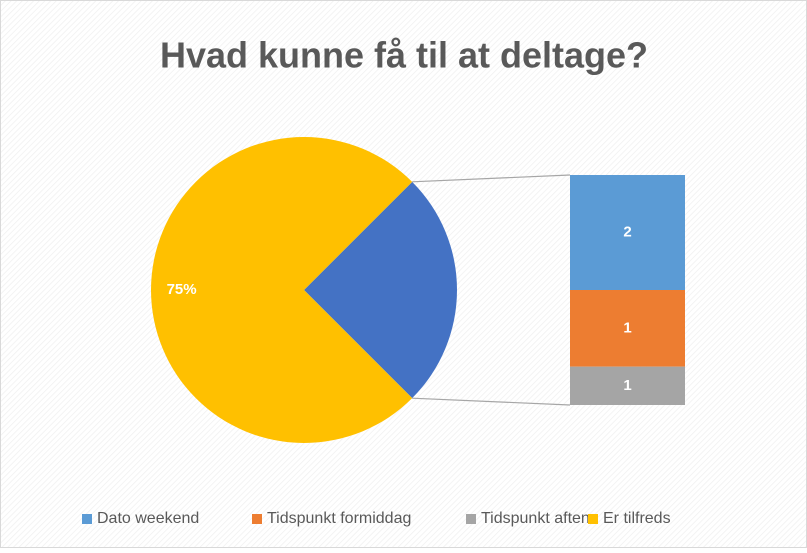 The width and height of the screenshot is (807, 553). I want to click on legend-label: Tidspunkt formiddag, so click(339, 518).